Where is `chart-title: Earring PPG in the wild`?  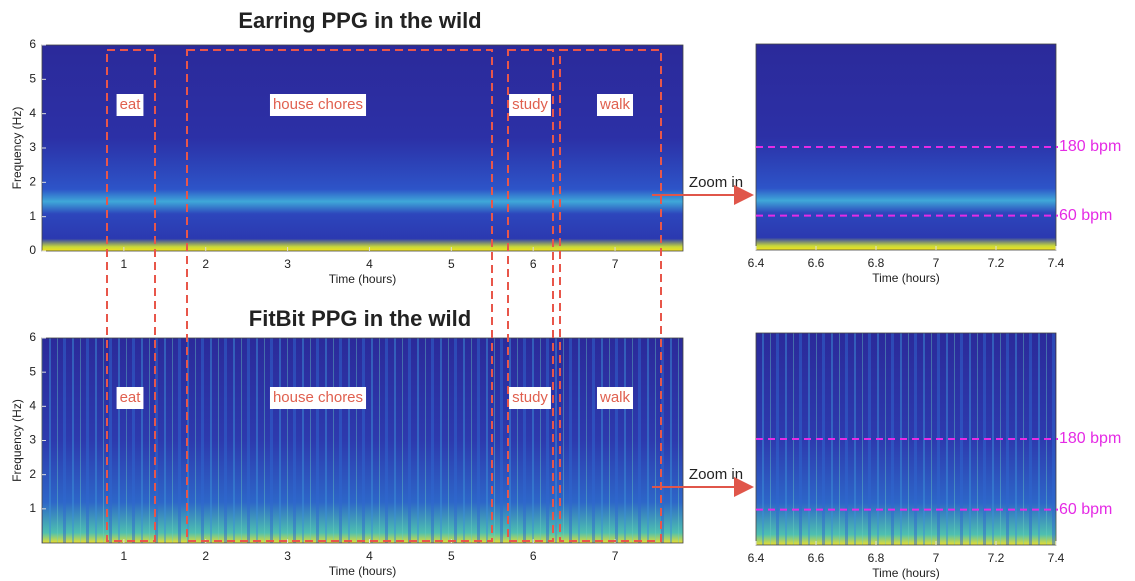 chart-title: Earring PPG in the wild is located at coordinates (359, 20).